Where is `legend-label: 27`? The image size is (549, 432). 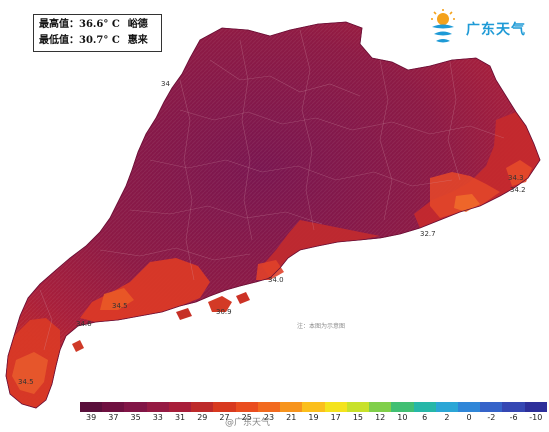
legend-label: 27 is located at coordinates (224, 417).